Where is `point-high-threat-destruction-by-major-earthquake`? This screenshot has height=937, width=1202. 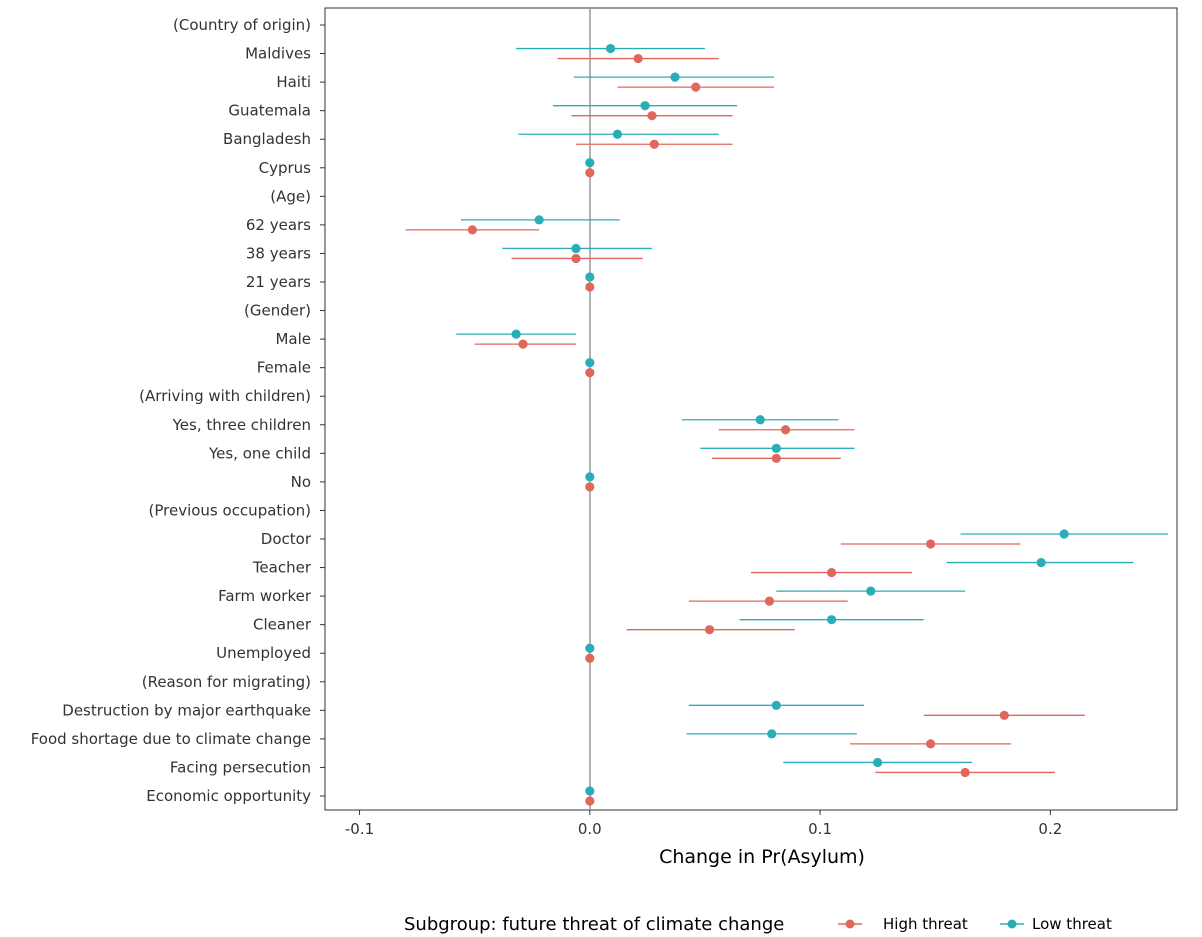 point-high-threat-destruction-by-major-earthquake is located at coordinates (1004, 715).